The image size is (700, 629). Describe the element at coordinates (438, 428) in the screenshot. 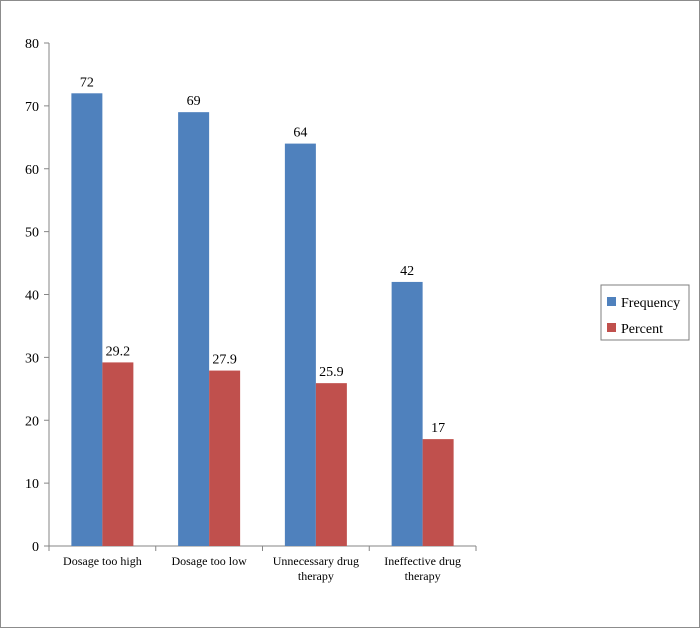

I see `data-label-percent: 17` at that location.